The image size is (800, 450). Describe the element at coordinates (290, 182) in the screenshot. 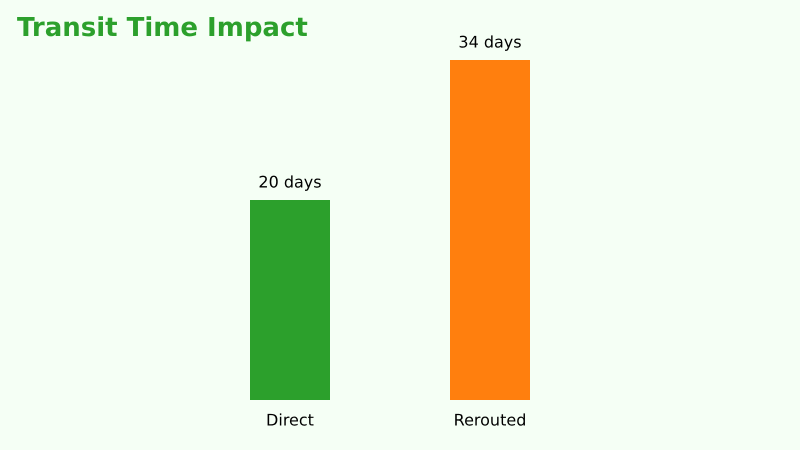

I see `data-label: 20 days` at that location.